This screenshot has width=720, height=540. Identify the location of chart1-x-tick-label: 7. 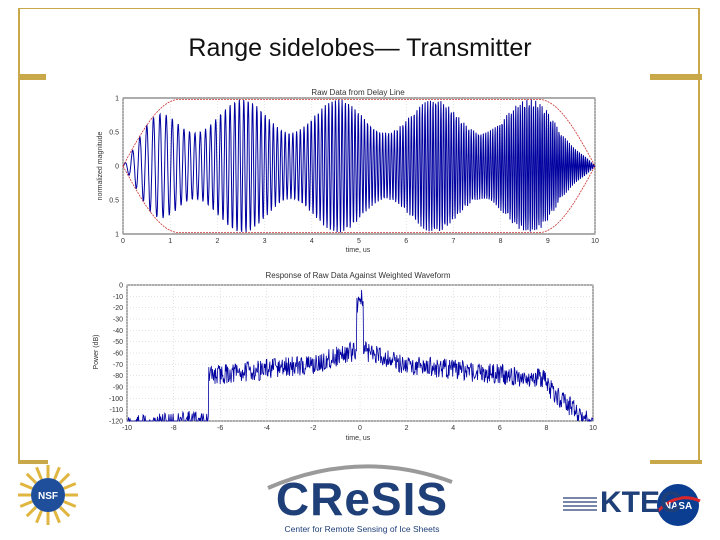
(453, 241).